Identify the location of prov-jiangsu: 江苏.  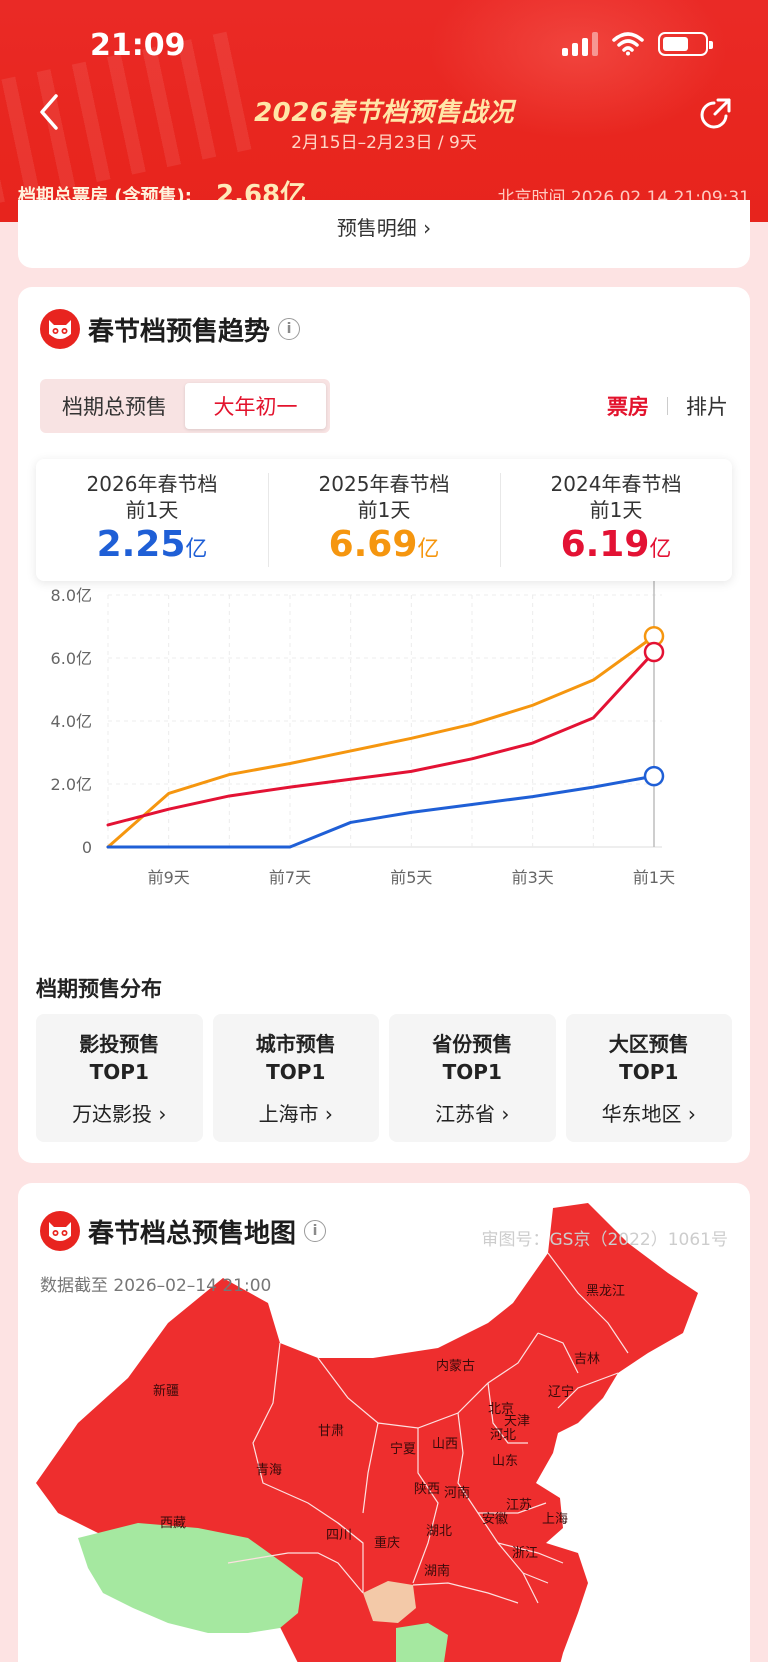
(519, 1505).